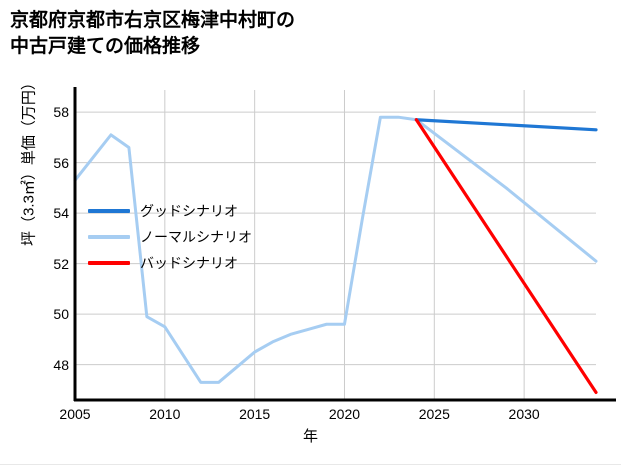 This screenshot has height=470, width=621. I want to click on legend-item-label: グッドシナリオ, so click(189, 211).